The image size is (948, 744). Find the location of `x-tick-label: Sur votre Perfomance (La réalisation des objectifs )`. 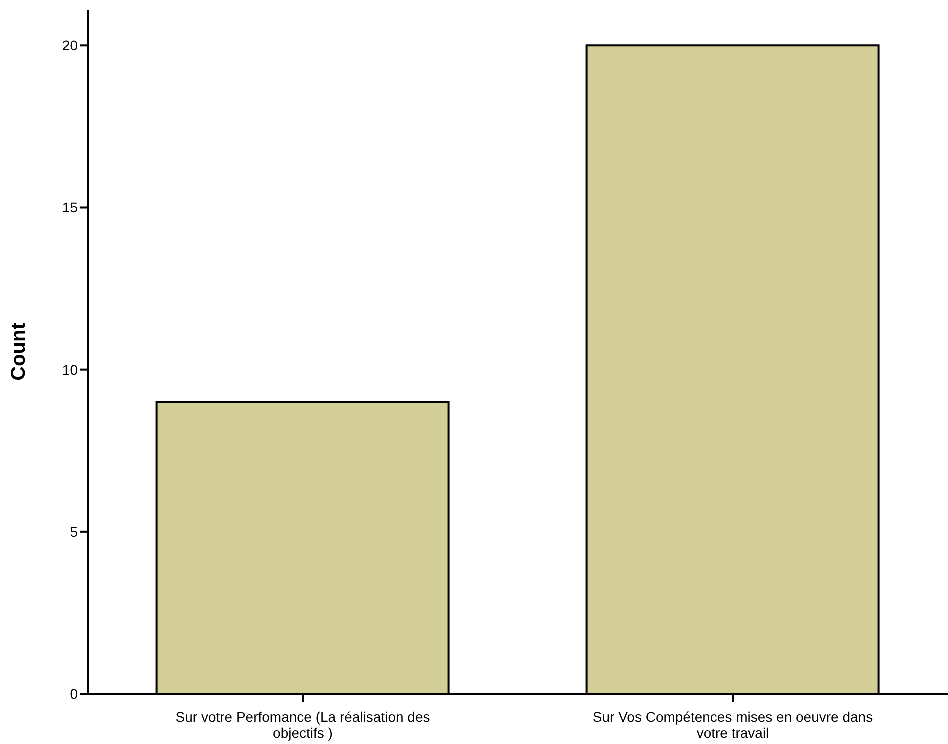

x-tick-label: Sur votre Perfomance (La réalisation des objectifs ) is located at coordinates (303, 725).